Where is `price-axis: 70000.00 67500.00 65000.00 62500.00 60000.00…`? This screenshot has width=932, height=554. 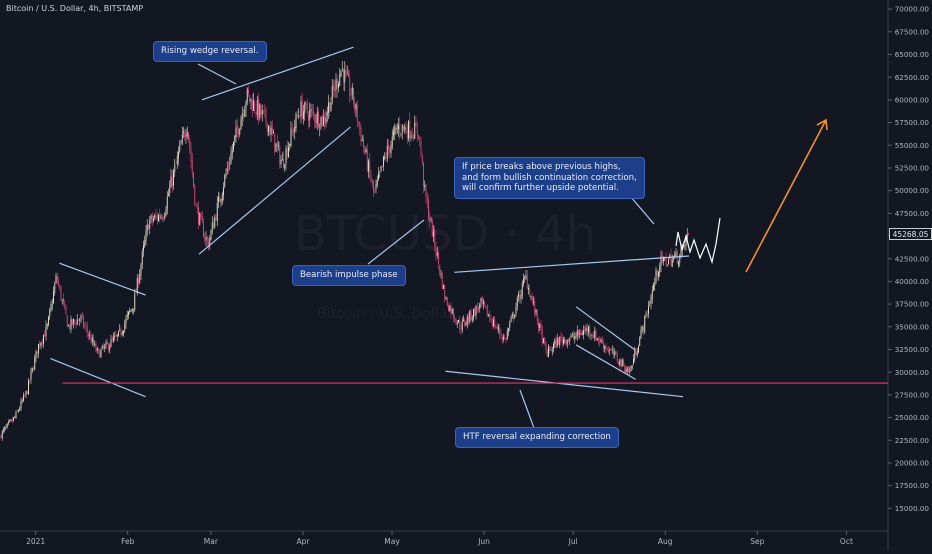 price-axis: 70000.00 67500.00 65000.00 62500.00 60000.00… is located at coordinates (908, 259).